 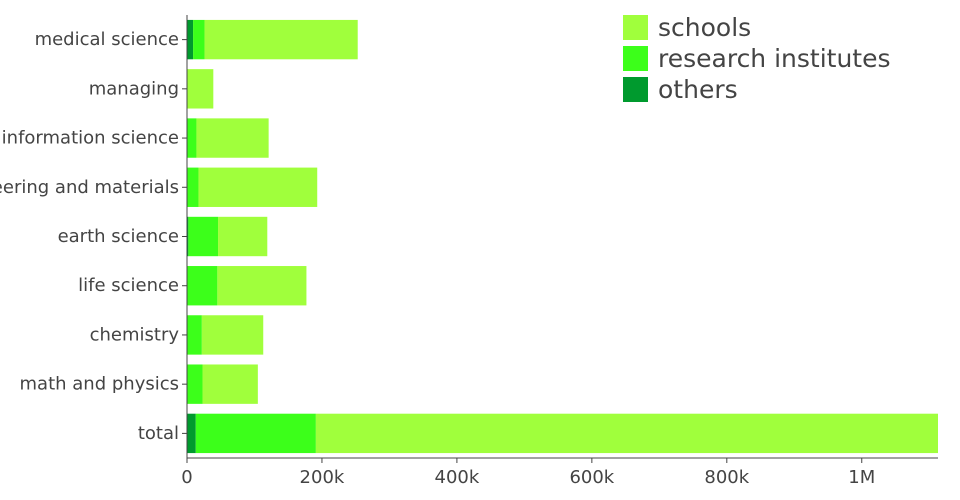 What do you see at coordinates (774, 58) in the screenshot?
I see `legend-label-research-institutes: research institutes` at bounding box center [774, 58].